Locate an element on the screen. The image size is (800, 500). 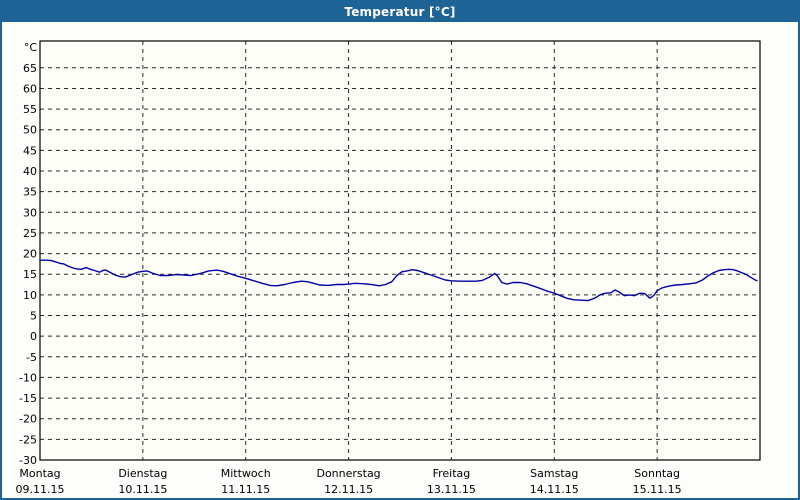
y-tick-label: 35 is located at coordinates (30, 192).